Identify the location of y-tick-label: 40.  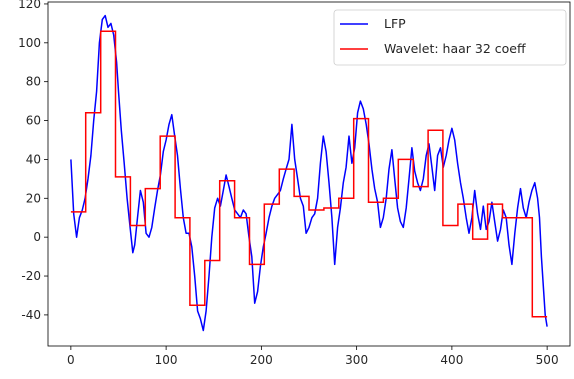
(33, 159).